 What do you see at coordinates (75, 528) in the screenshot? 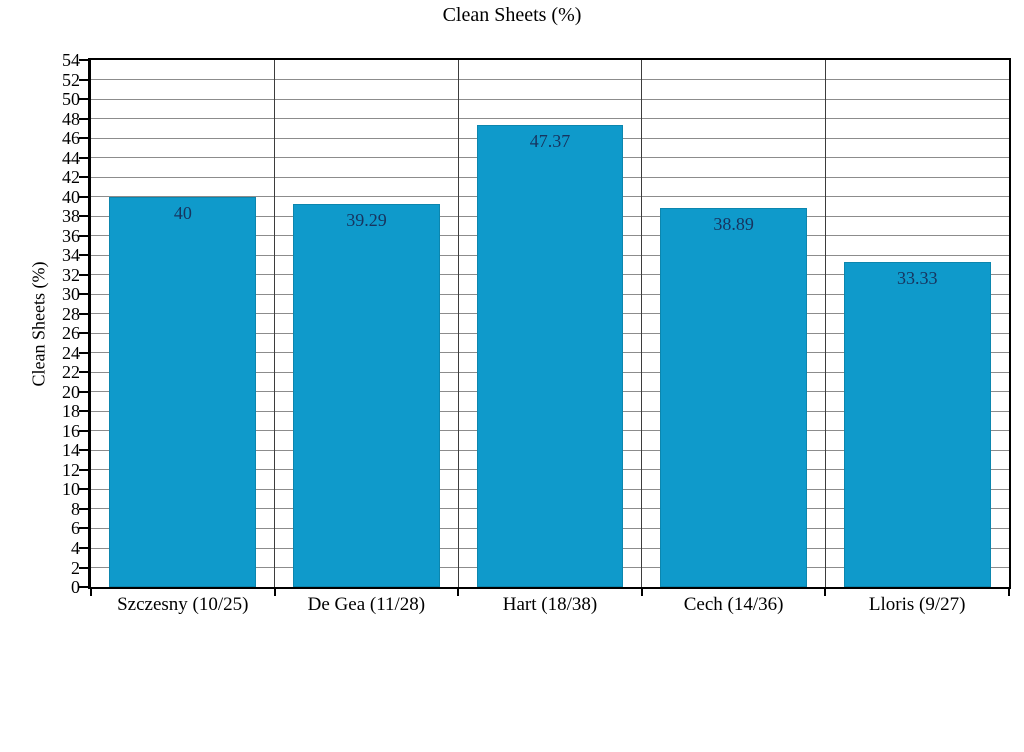
I see `y-axis-tick-label: 6` at bounding box center [75, 528].